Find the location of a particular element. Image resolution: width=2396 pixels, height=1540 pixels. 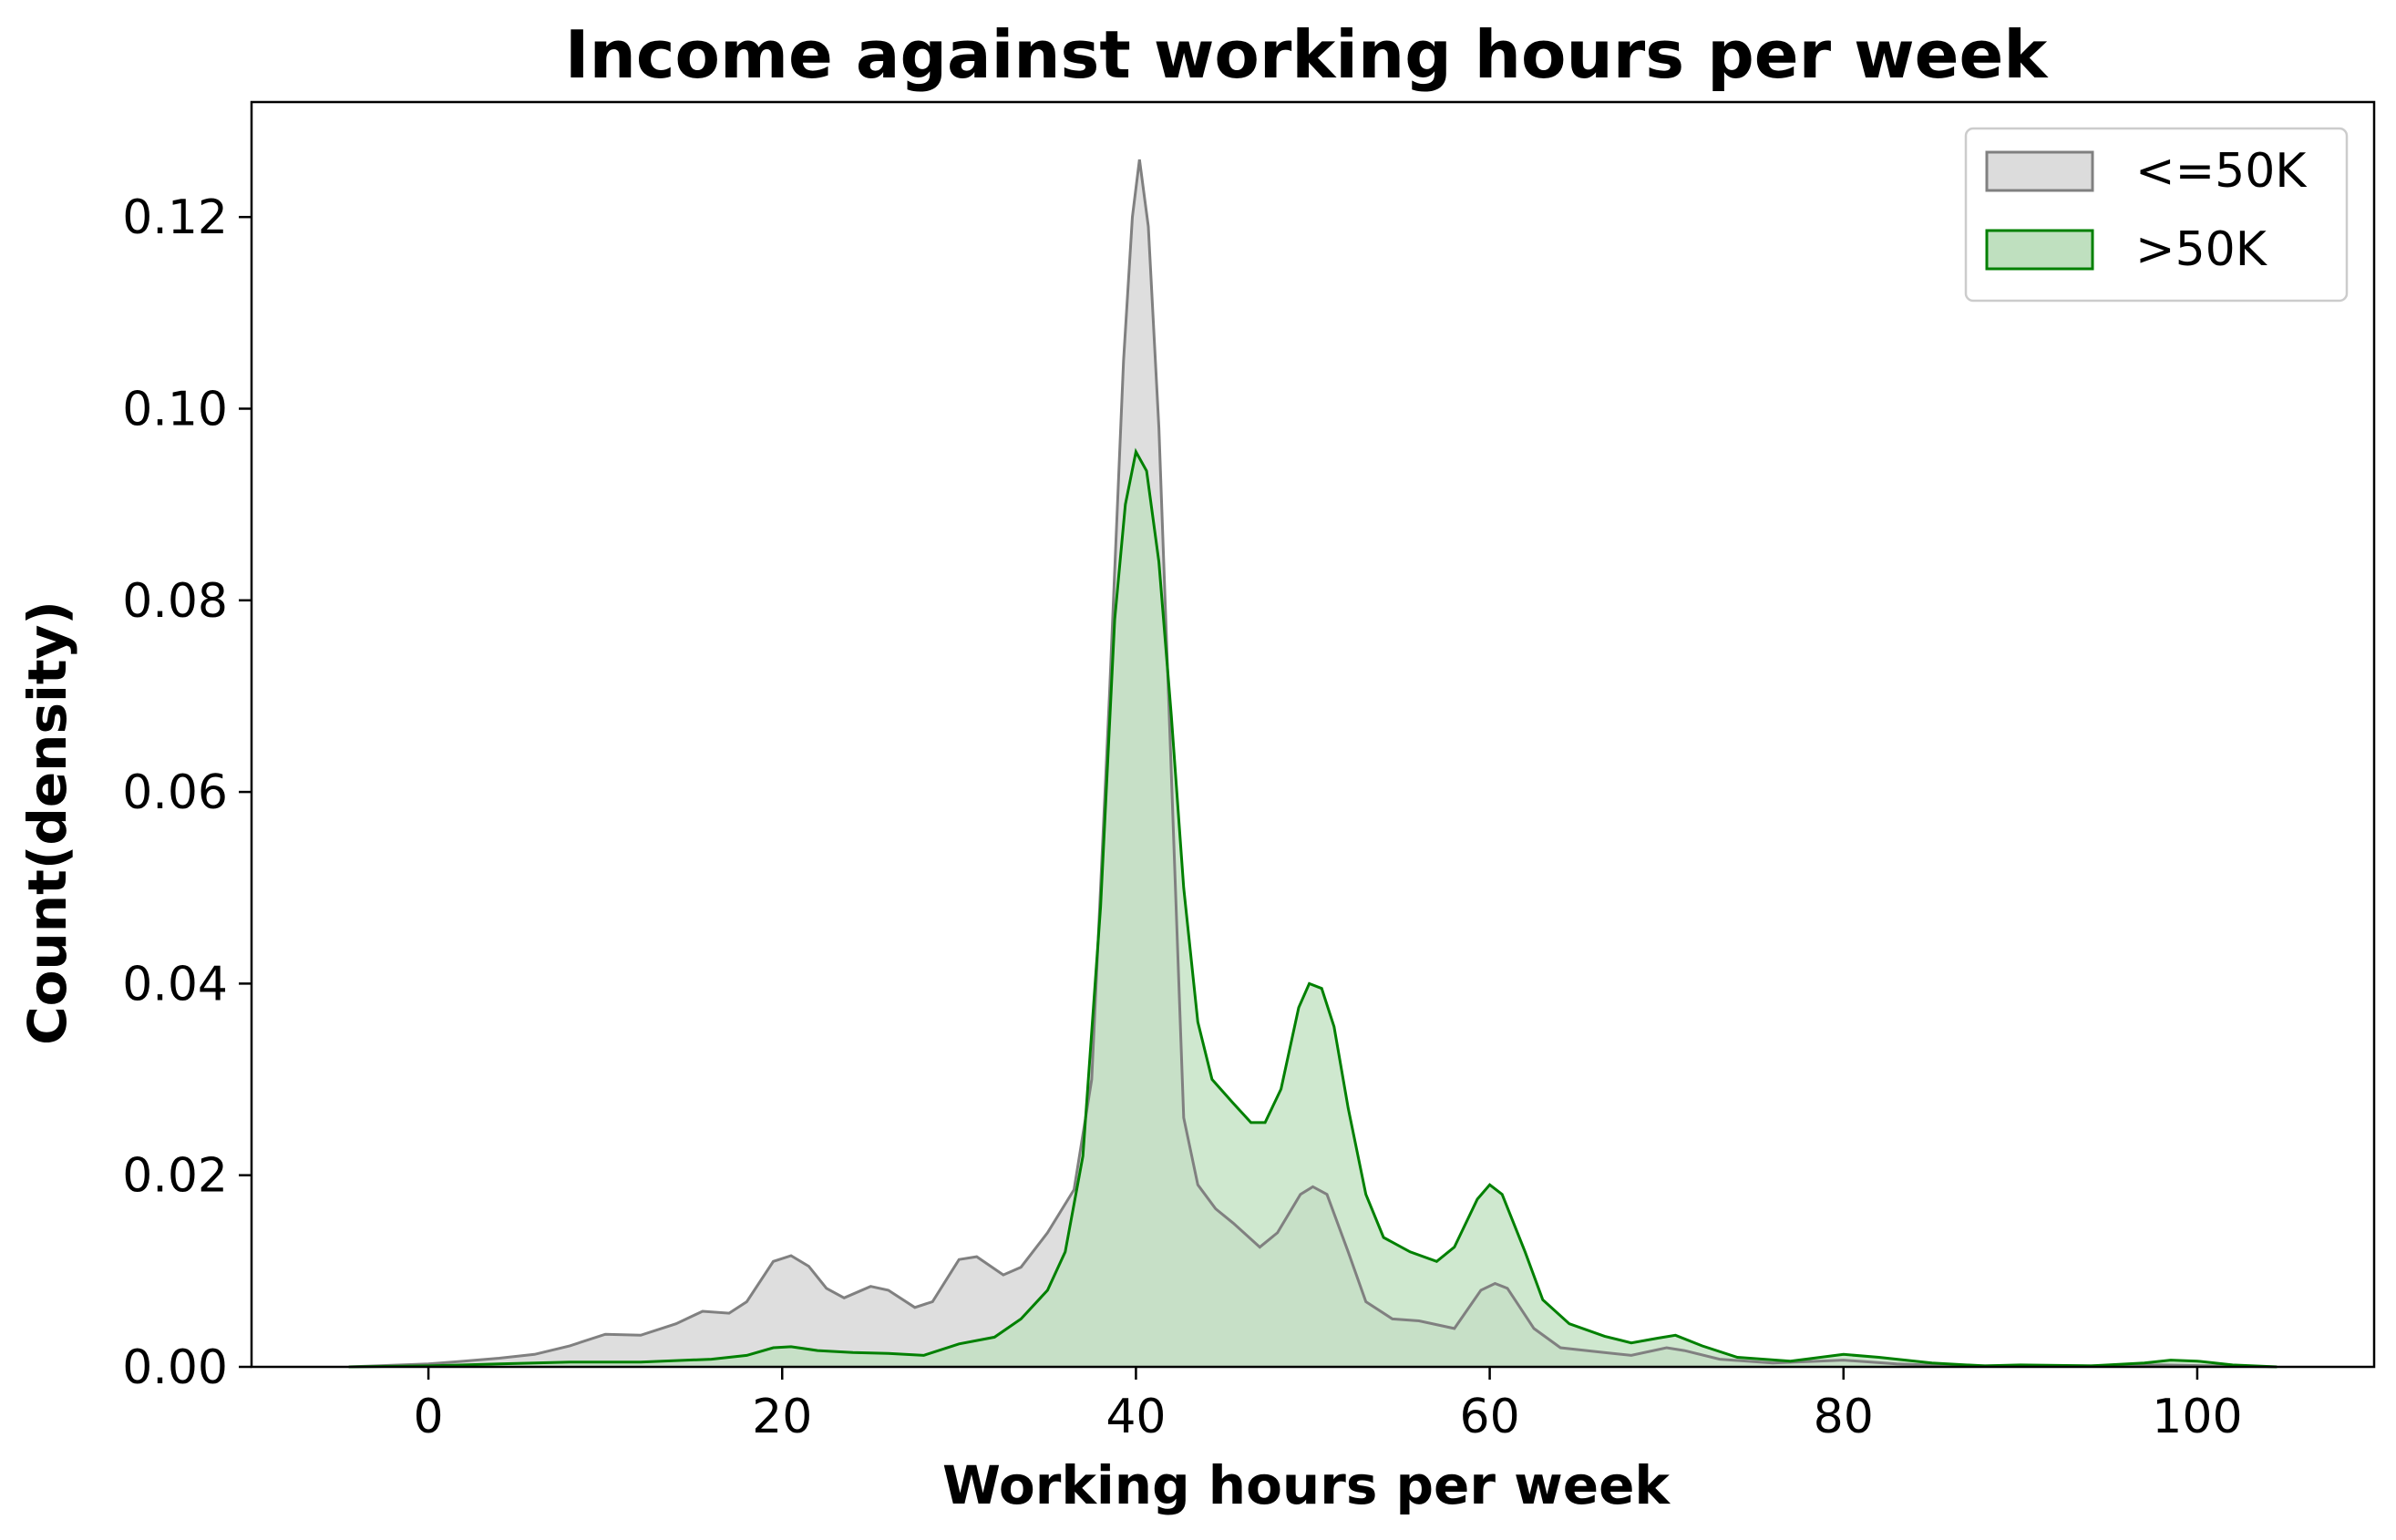

y-tick-label: 0.02 is located at coordinates (175, 1176).